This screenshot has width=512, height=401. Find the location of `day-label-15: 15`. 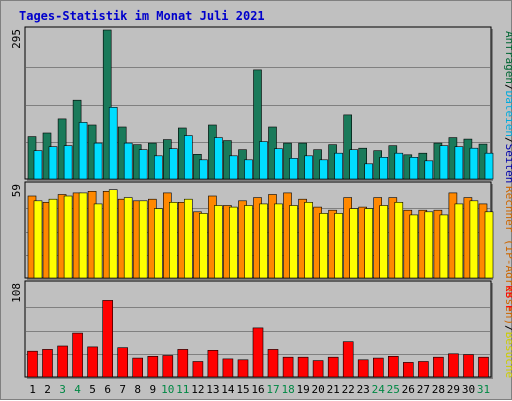

day-label-15: 15 is located at coordinates (242, 389).